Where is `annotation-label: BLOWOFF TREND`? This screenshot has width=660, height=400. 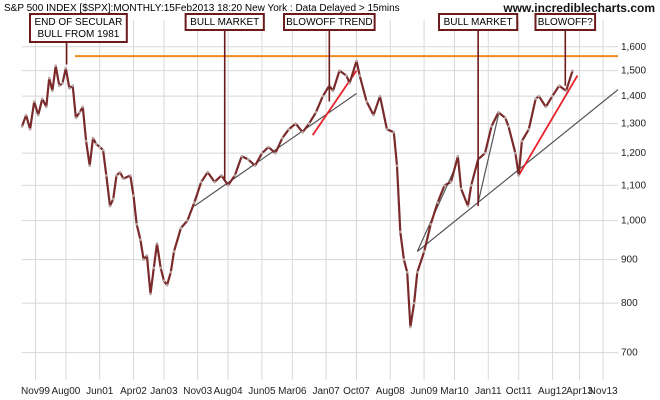
annotation-label: BLOWOFF TREND is located at coordinates (329, 22).